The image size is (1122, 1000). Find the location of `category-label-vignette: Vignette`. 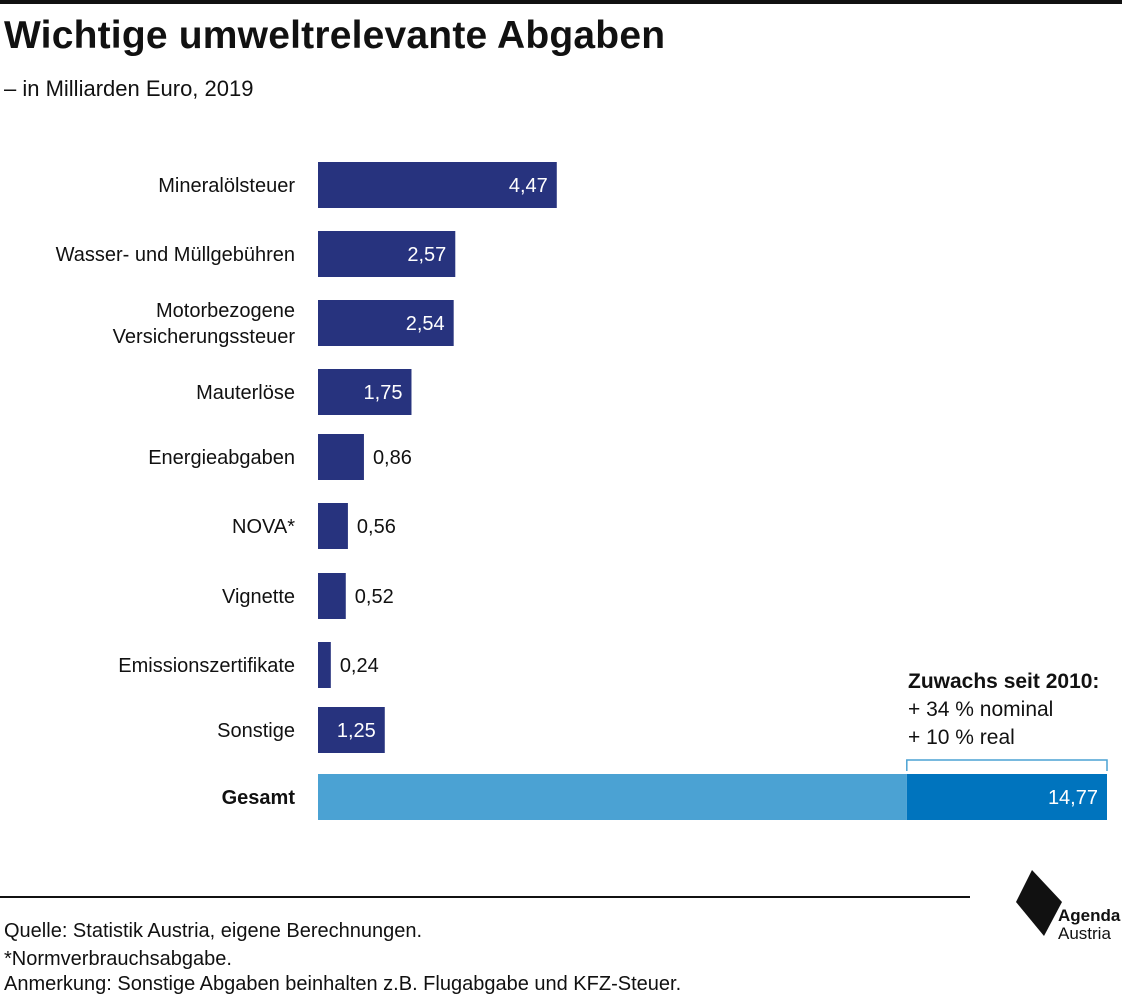

category-label-vignette: Vignette is located at coordinates (258, 597).